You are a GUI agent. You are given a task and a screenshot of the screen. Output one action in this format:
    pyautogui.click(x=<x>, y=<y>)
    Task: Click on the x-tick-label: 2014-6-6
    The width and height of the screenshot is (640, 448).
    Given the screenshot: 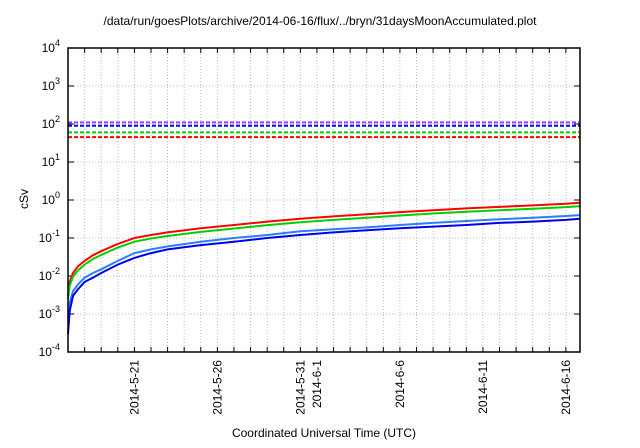 What is the action you would take?
    pyautogui.click(x=400, y=384)
    